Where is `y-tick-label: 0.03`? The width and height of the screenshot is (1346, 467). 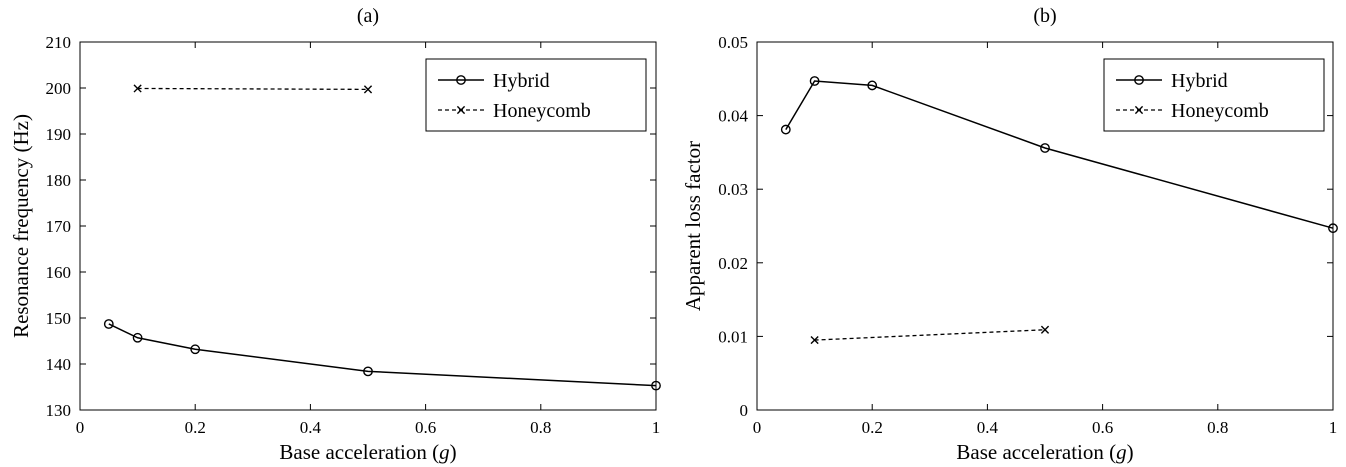 y-tick-label: 0.03 is located at coordinates (733, 189).